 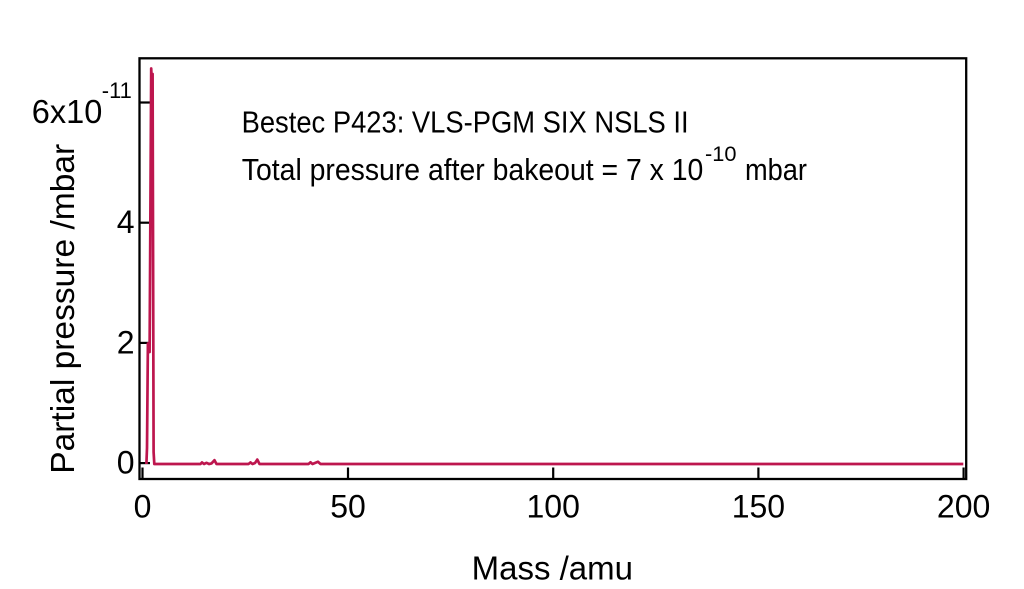 I want to click on svg-text:Bestec P423: VLS-PGM SIX NSLS: Bestec P423: VLS-PGM SIX NSLS II, so click(x=465, y=122).